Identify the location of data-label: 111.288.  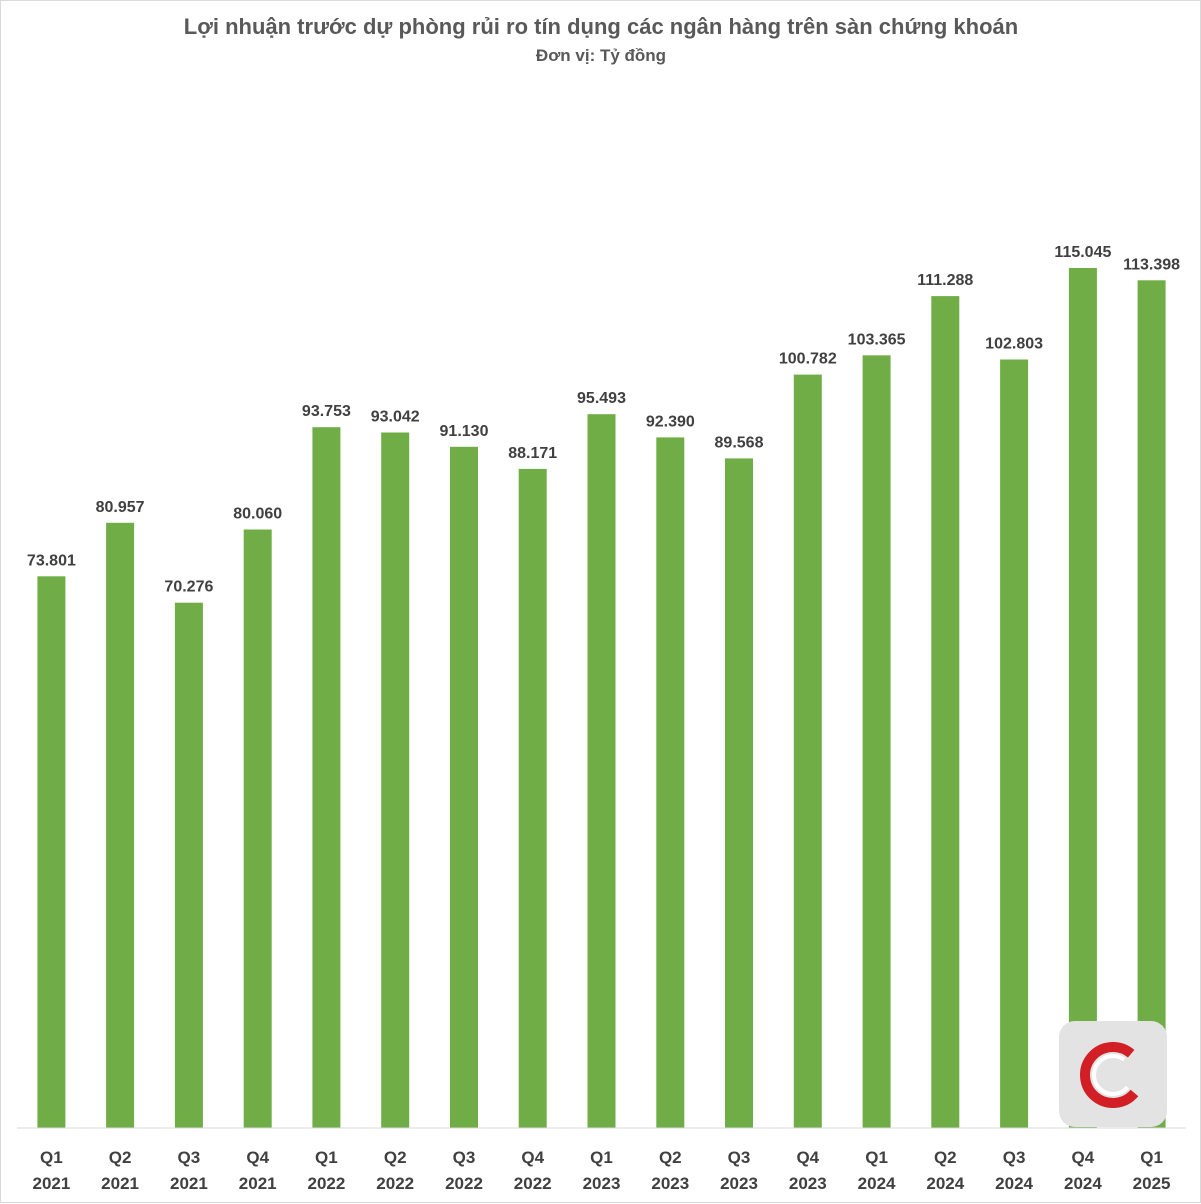
(945, 280).